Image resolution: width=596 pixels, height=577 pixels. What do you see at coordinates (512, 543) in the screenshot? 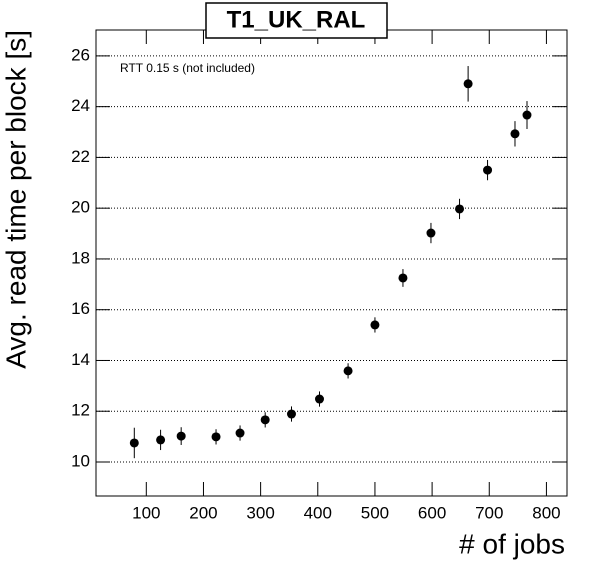
I see `x-axis-label: # of jobs` at bounding box center [512, 543].